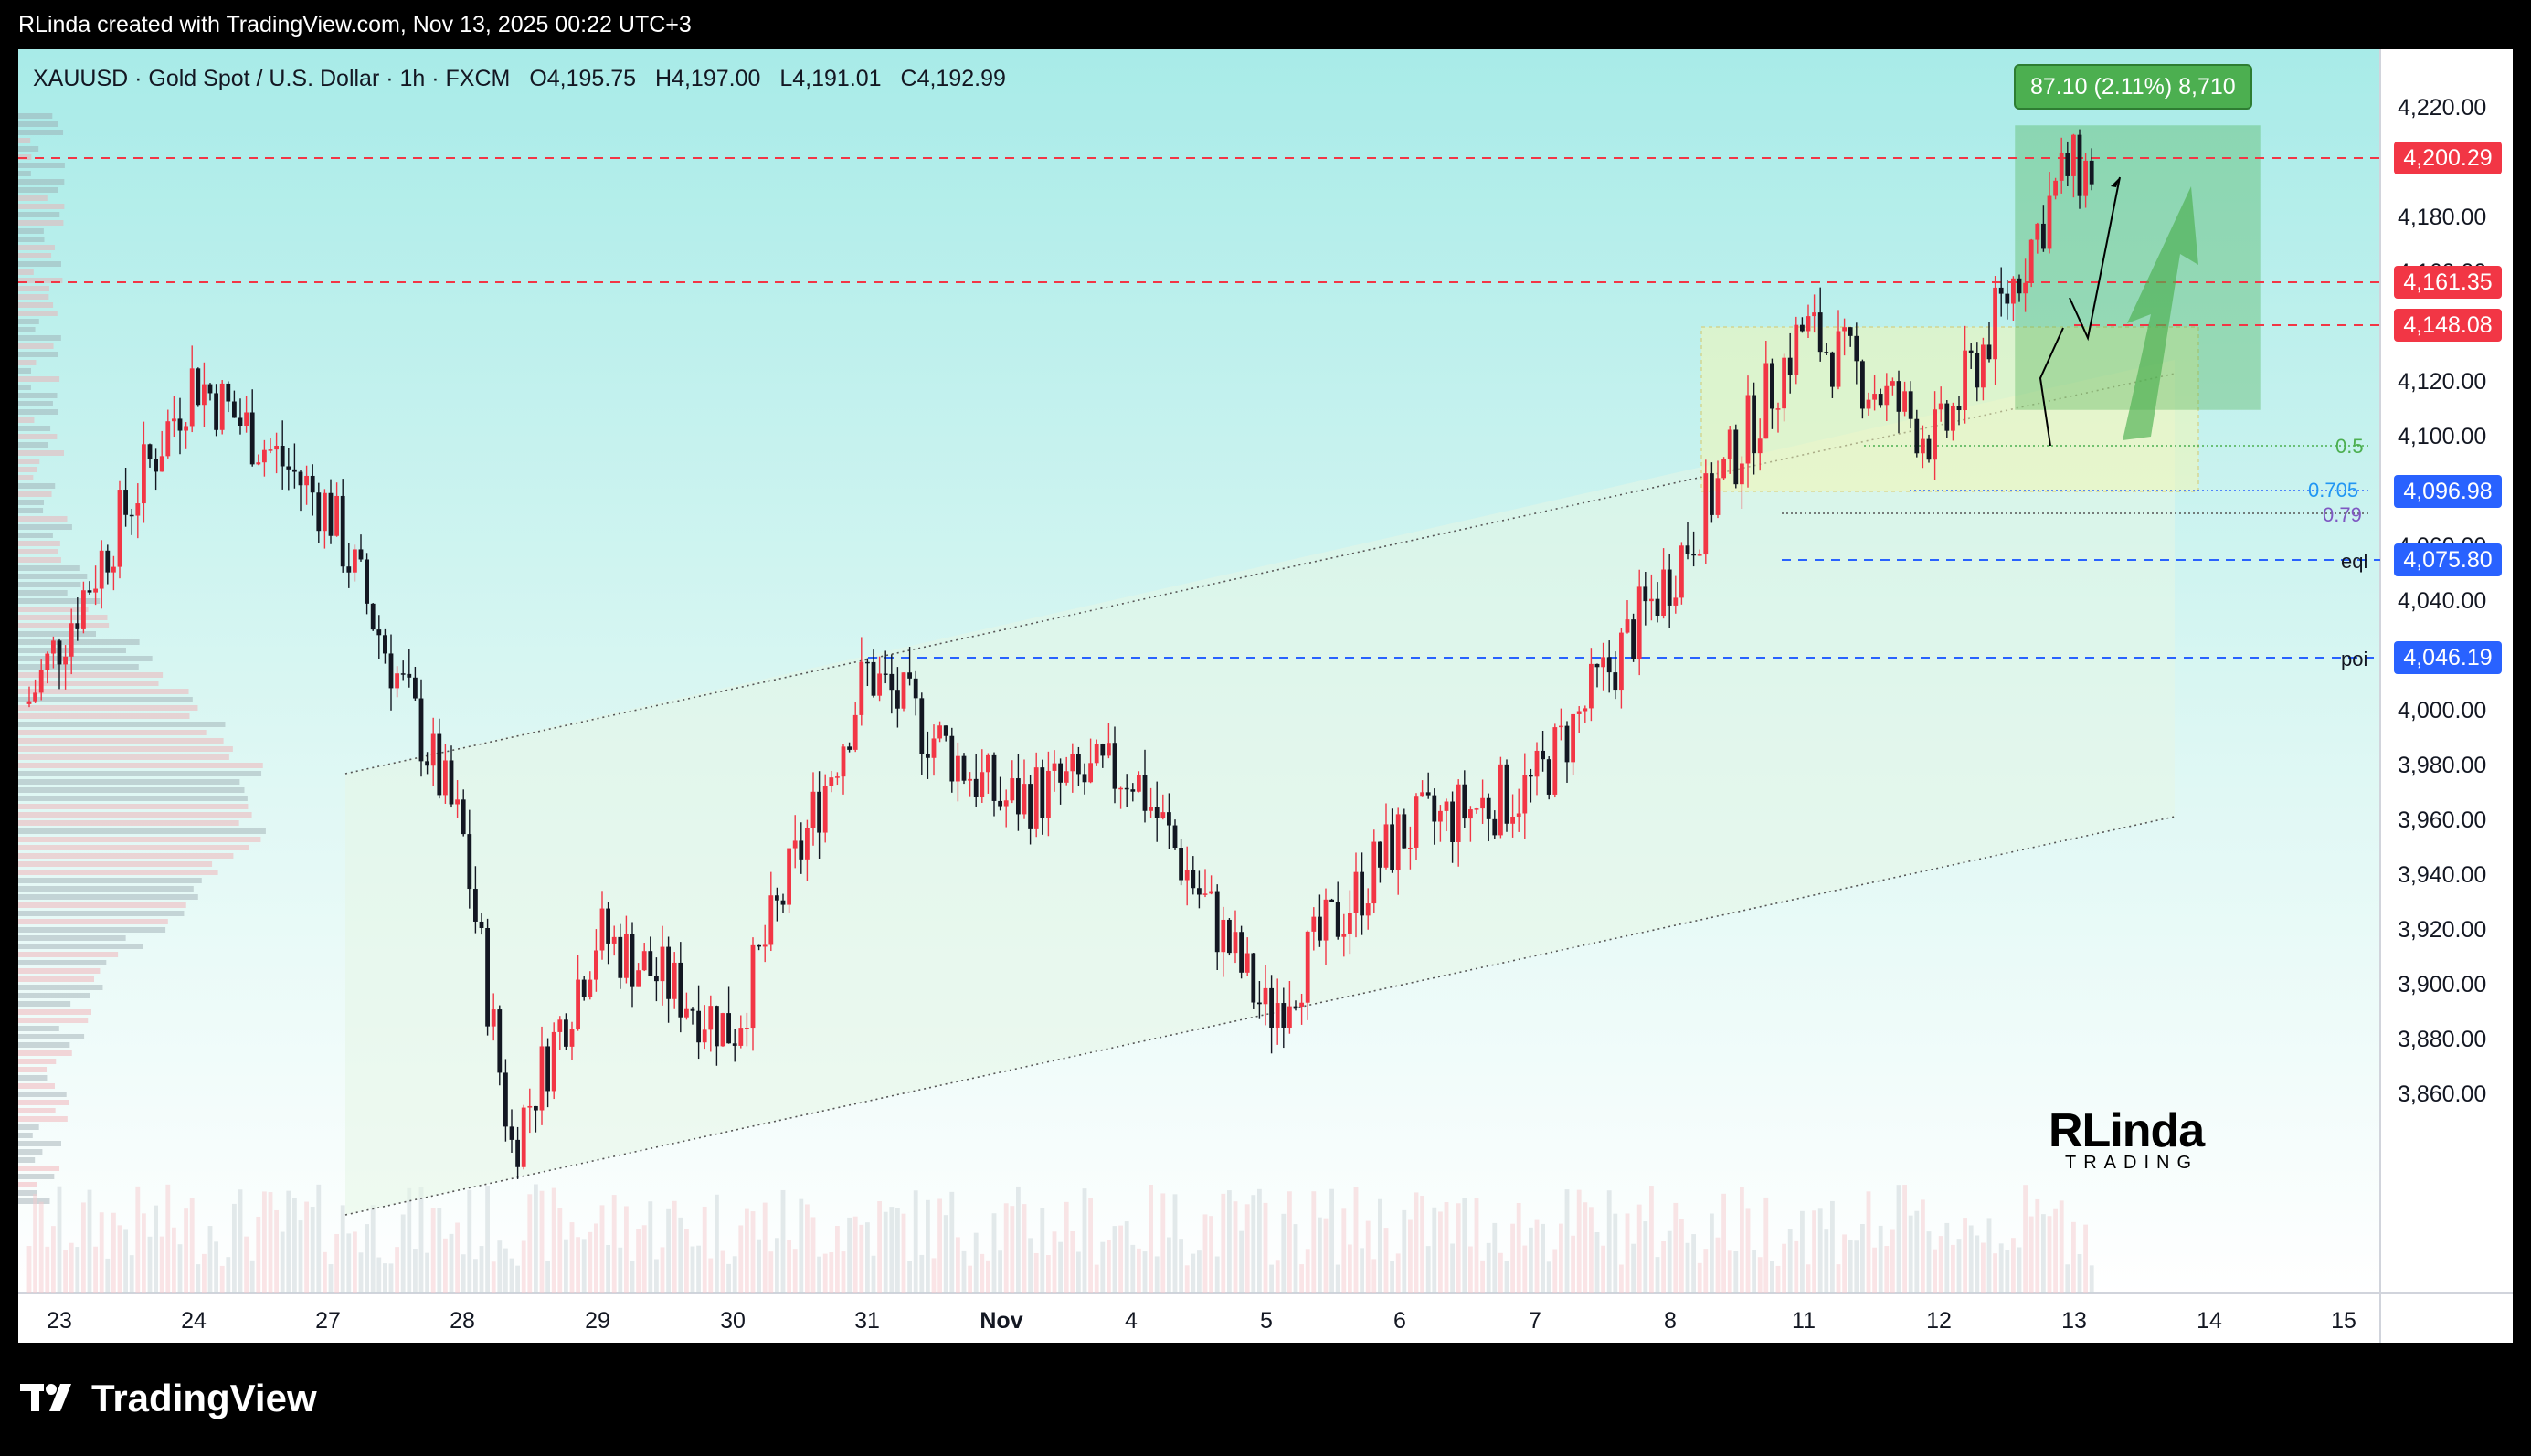  Describe the element at coordinates (2442, 984) in the screenshot. I see `price-axis-tick: 3,900.00` at that location.